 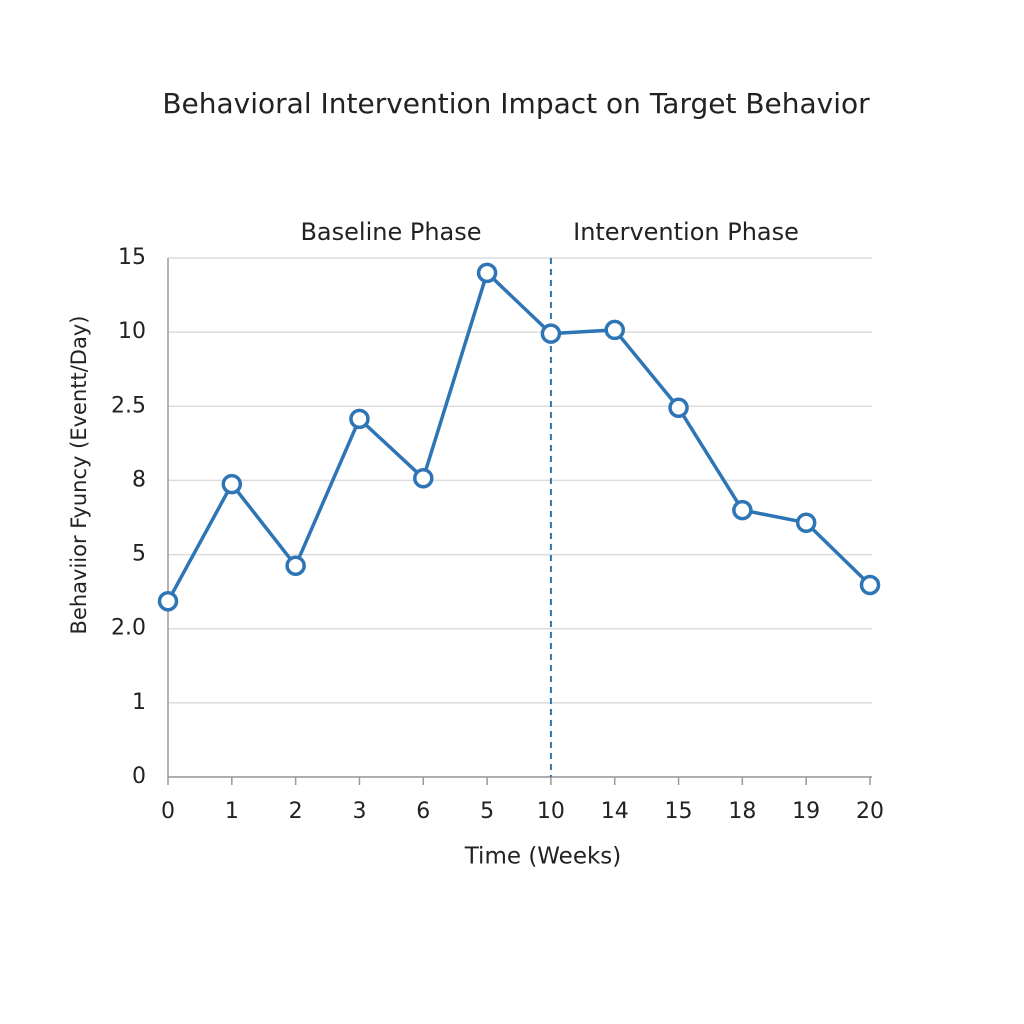 I want to click on y-tick-label: 1, so click(x=139, y=702).